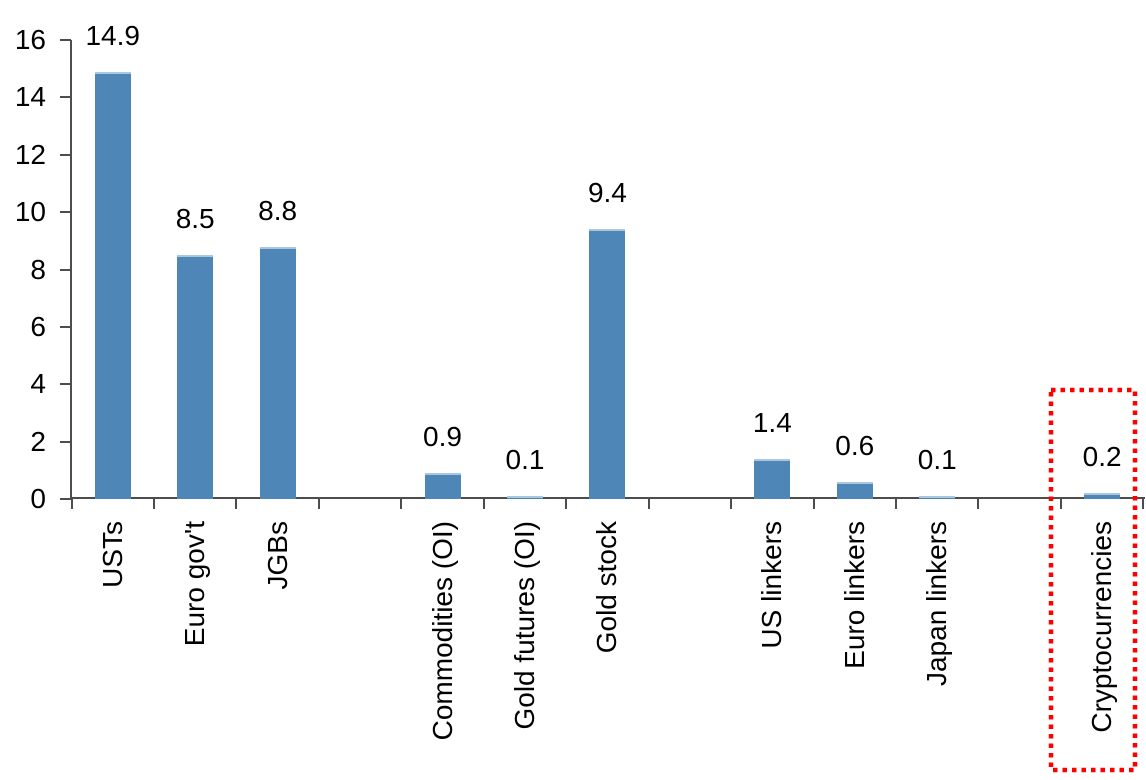 The image size is (1146, 780). What do you see at coordinates (1102, 627) in the screenshot?
I see `category-label: Cryptocurrencies` at bounding box center [1102, 627].